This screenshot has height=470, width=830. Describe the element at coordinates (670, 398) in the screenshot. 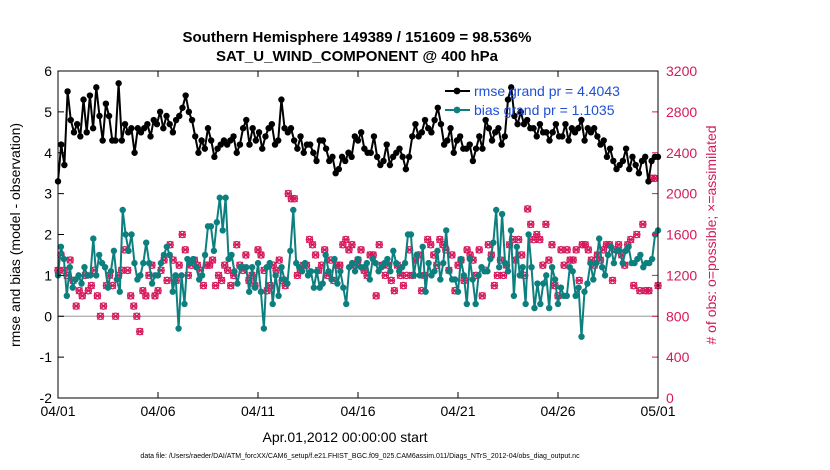

I see `y-tick-label-right: 0` at that location.